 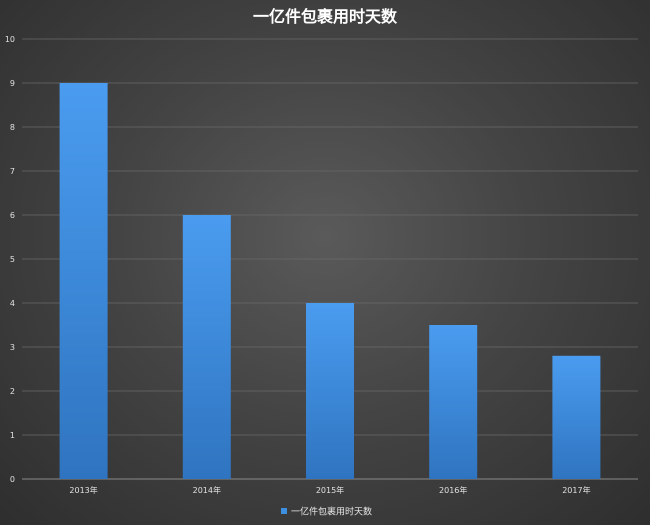 I want to click on x-tick-label: 2015年, so click(x=330, y=490).